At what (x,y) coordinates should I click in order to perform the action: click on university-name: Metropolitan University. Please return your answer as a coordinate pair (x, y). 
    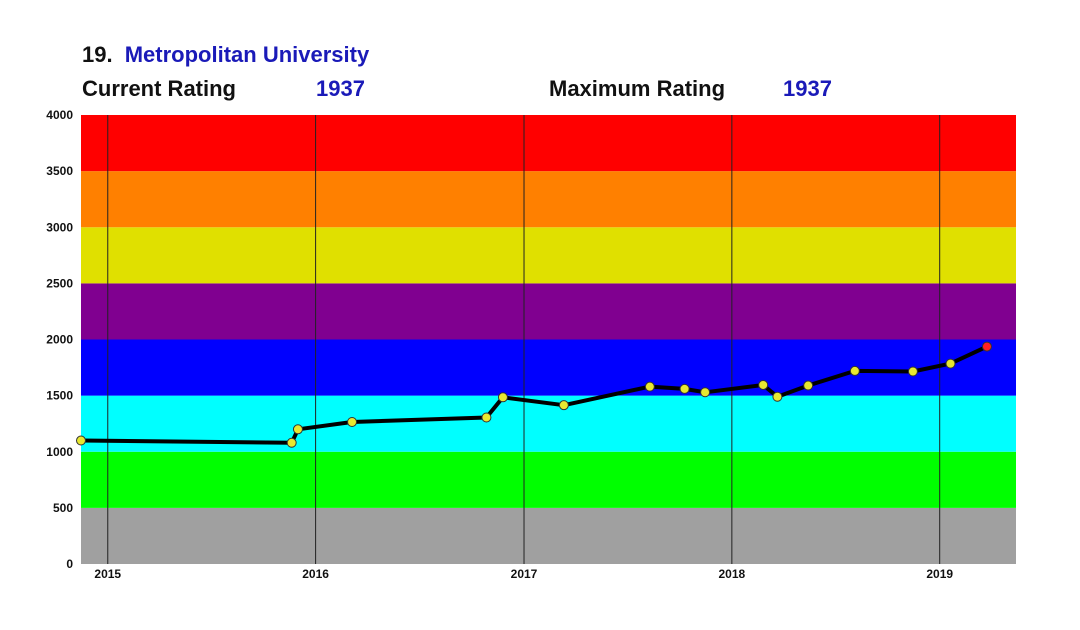
    Looking at the image, I should click on (247, 54).